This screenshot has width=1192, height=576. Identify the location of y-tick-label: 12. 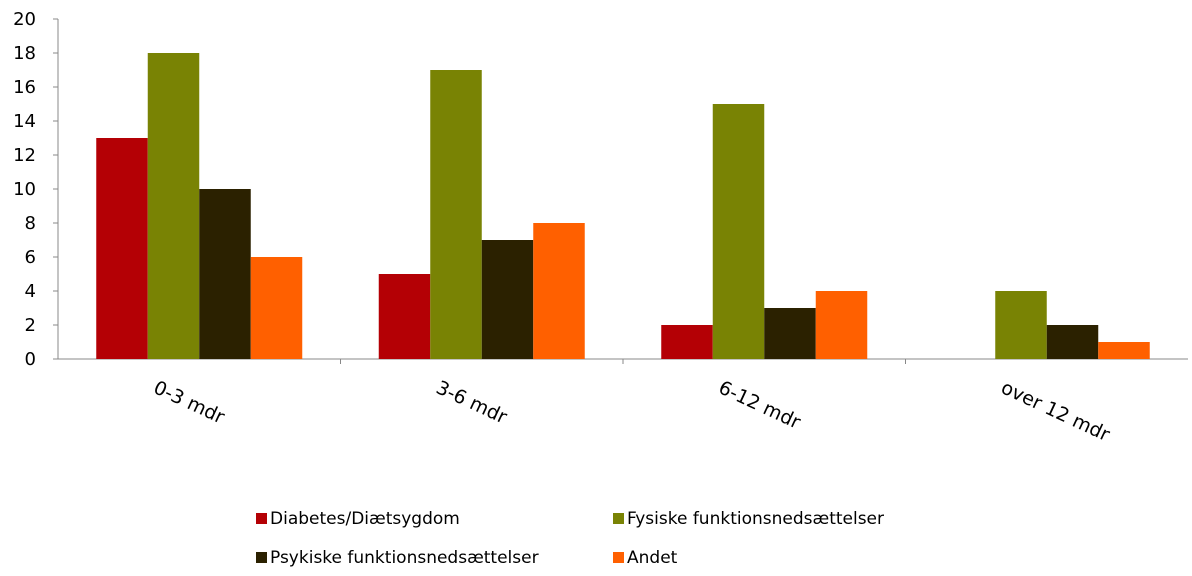
(24, 155).